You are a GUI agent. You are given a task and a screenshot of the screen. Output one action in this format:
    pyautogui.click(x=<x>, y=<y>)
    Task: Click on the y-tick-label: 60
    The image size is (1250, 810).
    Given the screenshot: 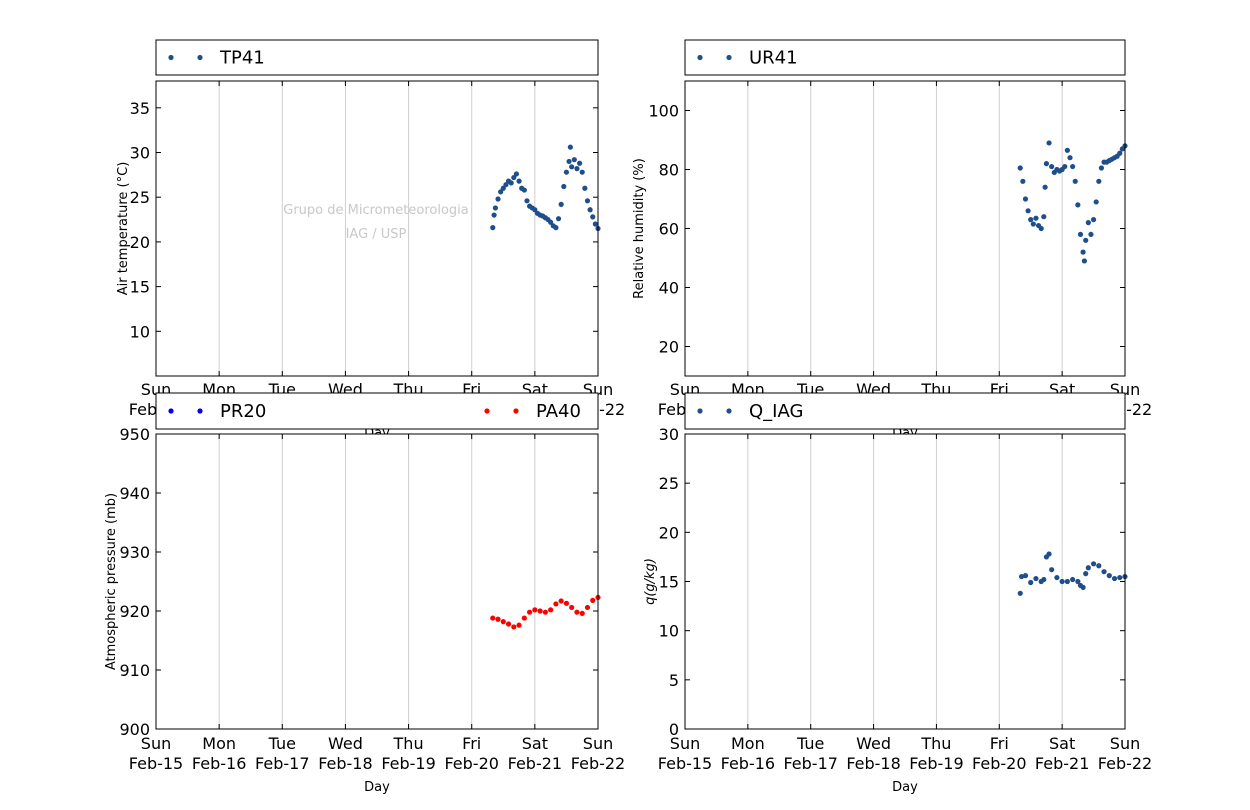 What is the action you would take?
    pyautogui.click(x=669, y=229)
    